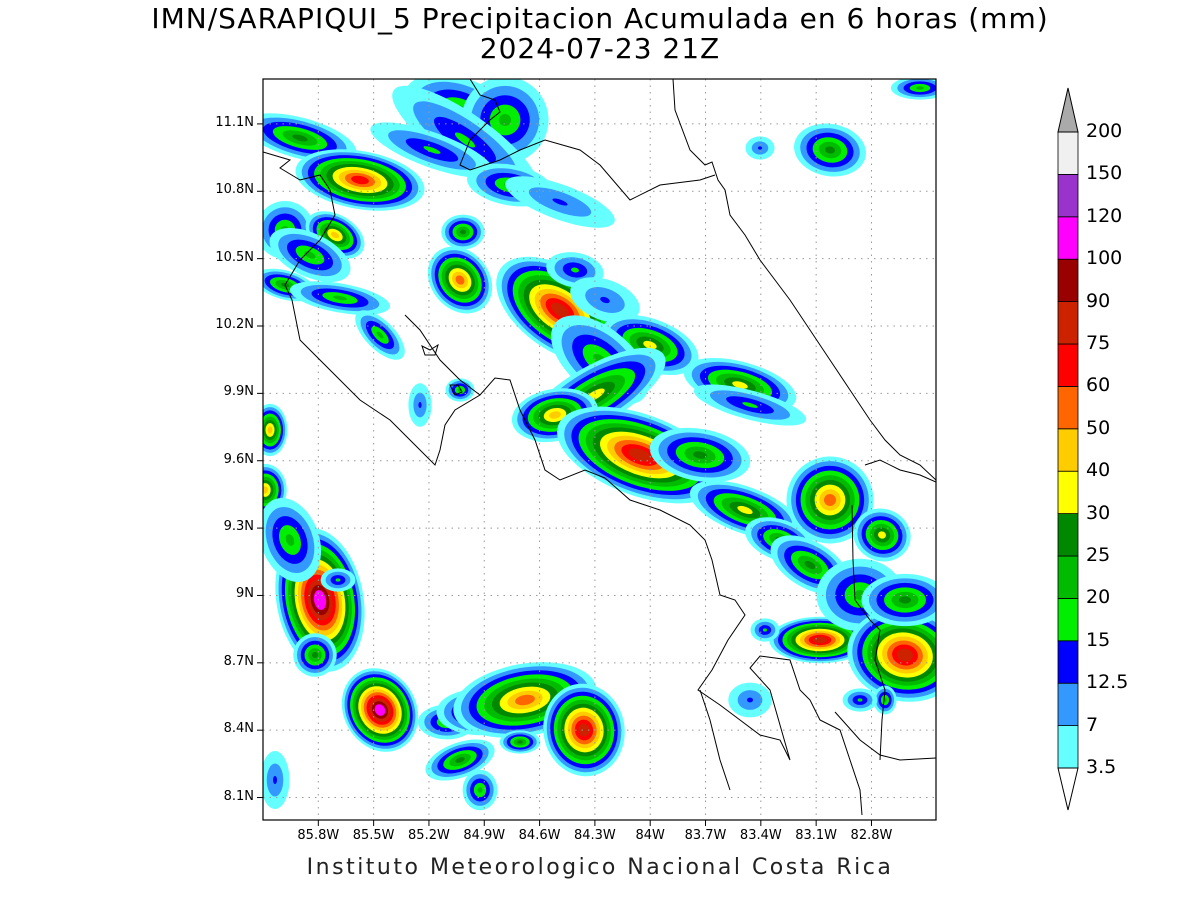 The height and width of the screenshot is (900, 1200). I want to click on colorbar-label: 60, so click(1098, 385).